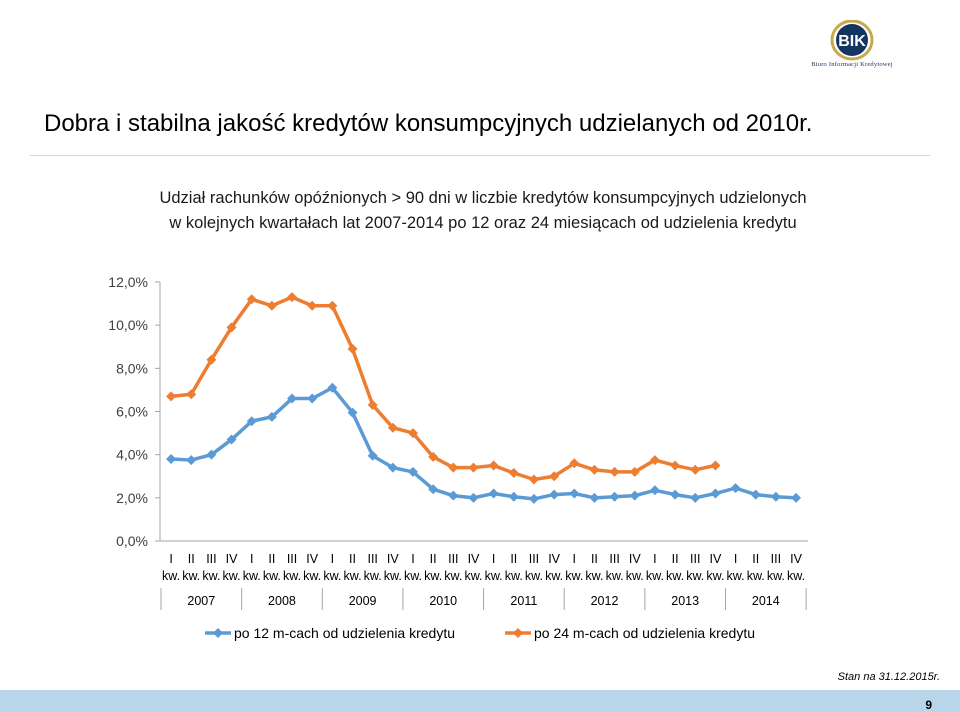  I want to click on x-year-label: 2014, so click(766, 601).